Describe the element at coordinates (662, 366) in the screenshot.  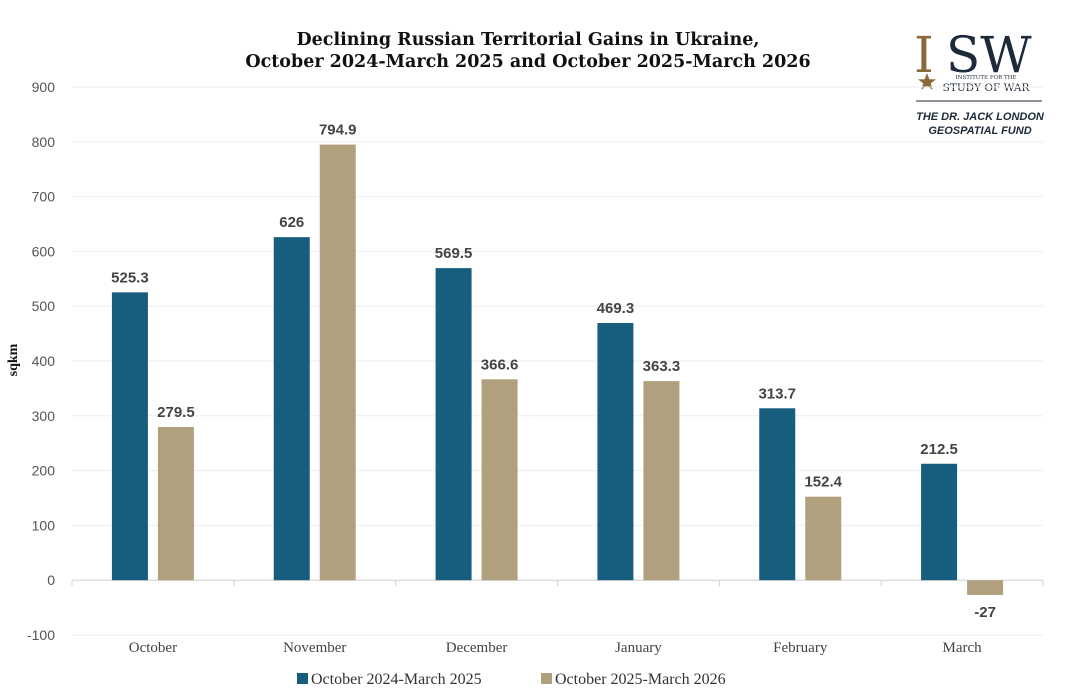
I see `data-label: 363.3` at that location.